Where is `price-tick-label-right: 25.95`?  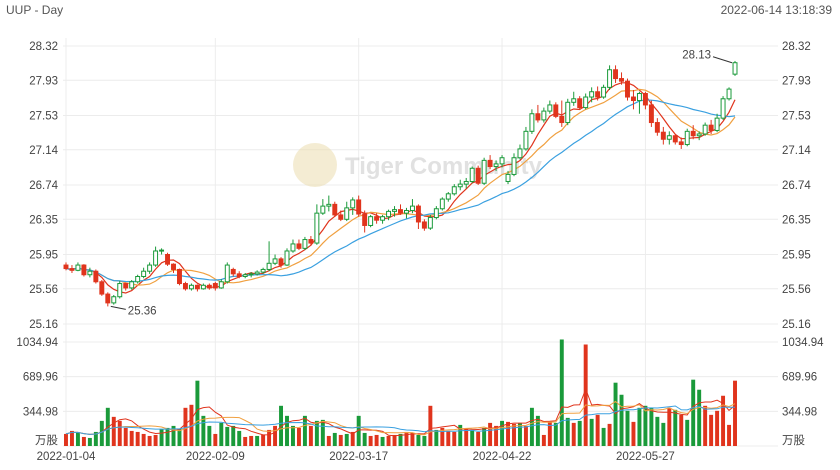
price-tick-label-right: 25.95 is located at coordinates (796, 256).